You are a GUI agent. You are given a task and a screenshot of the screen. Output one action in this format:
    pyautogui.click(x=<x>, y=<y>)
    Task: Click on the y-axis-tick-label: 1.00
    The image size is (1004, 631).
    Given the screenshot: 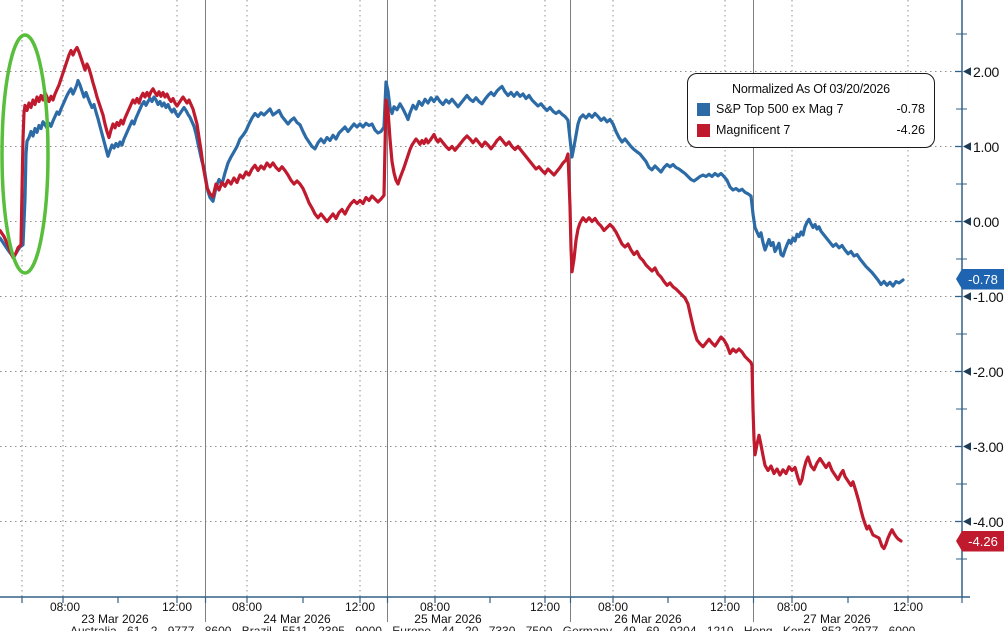 What is the action you would take?
    pyautogui.click(x=986, y=146)
    